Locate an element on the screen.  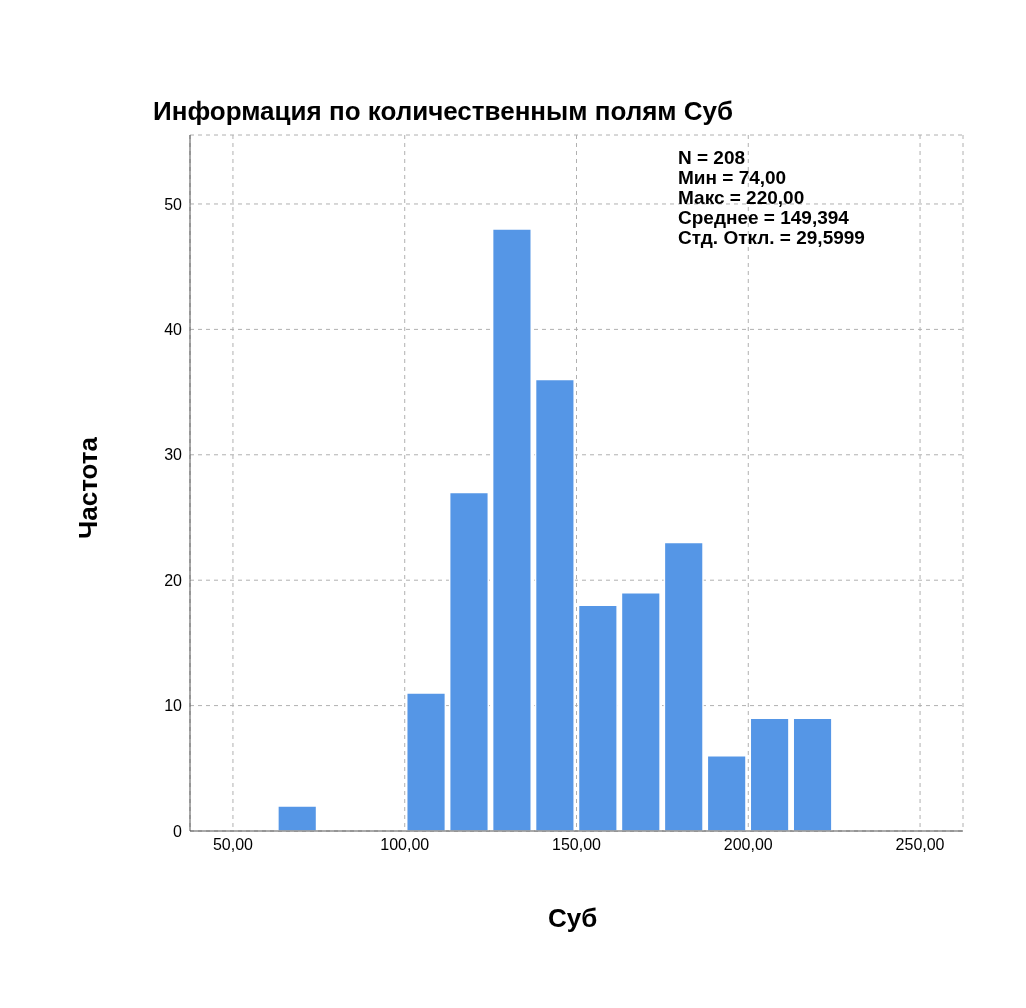
annotation: Мин = 74,00 is located at coordinates (733, 177).